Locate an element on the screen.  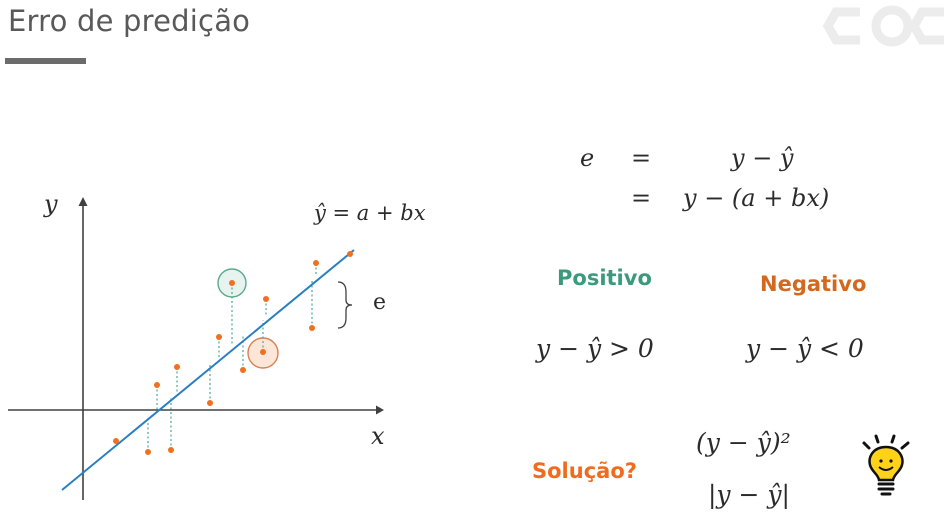
positive-expression: y − ŷ > 0 is located at coordinates (595, 348).